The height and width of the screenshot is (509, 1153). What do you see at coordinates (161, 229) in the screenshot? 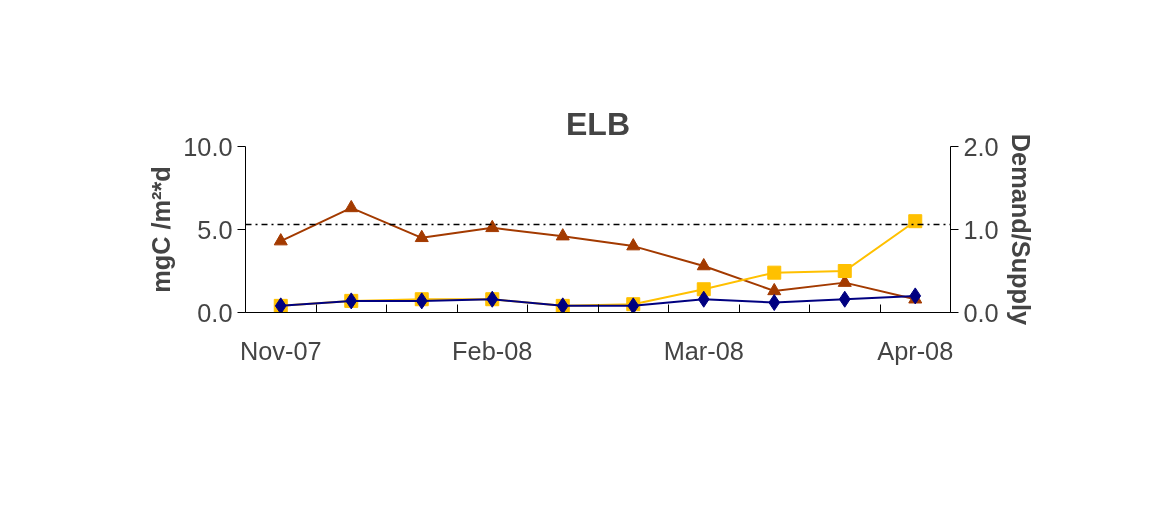
I see `y-axis-title: mgC /m²*d` at bounding box center [161, 229].